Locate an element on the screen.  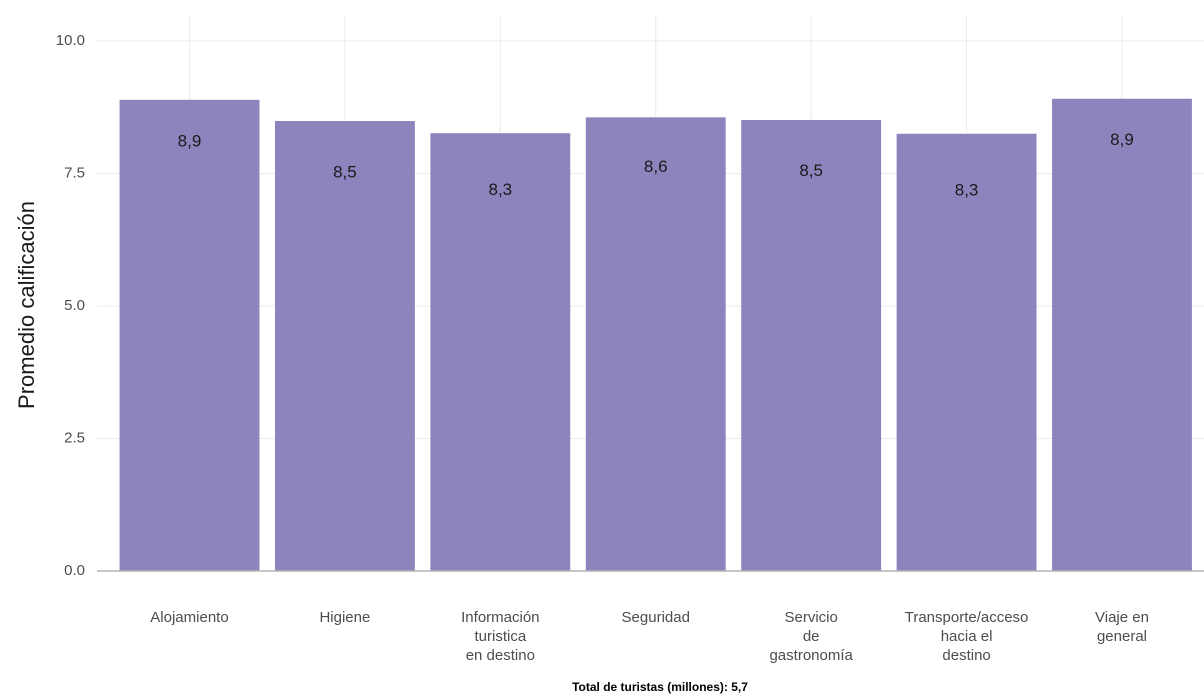
x-tick-label: Viaje en general is located at coordinates (1122, 627).